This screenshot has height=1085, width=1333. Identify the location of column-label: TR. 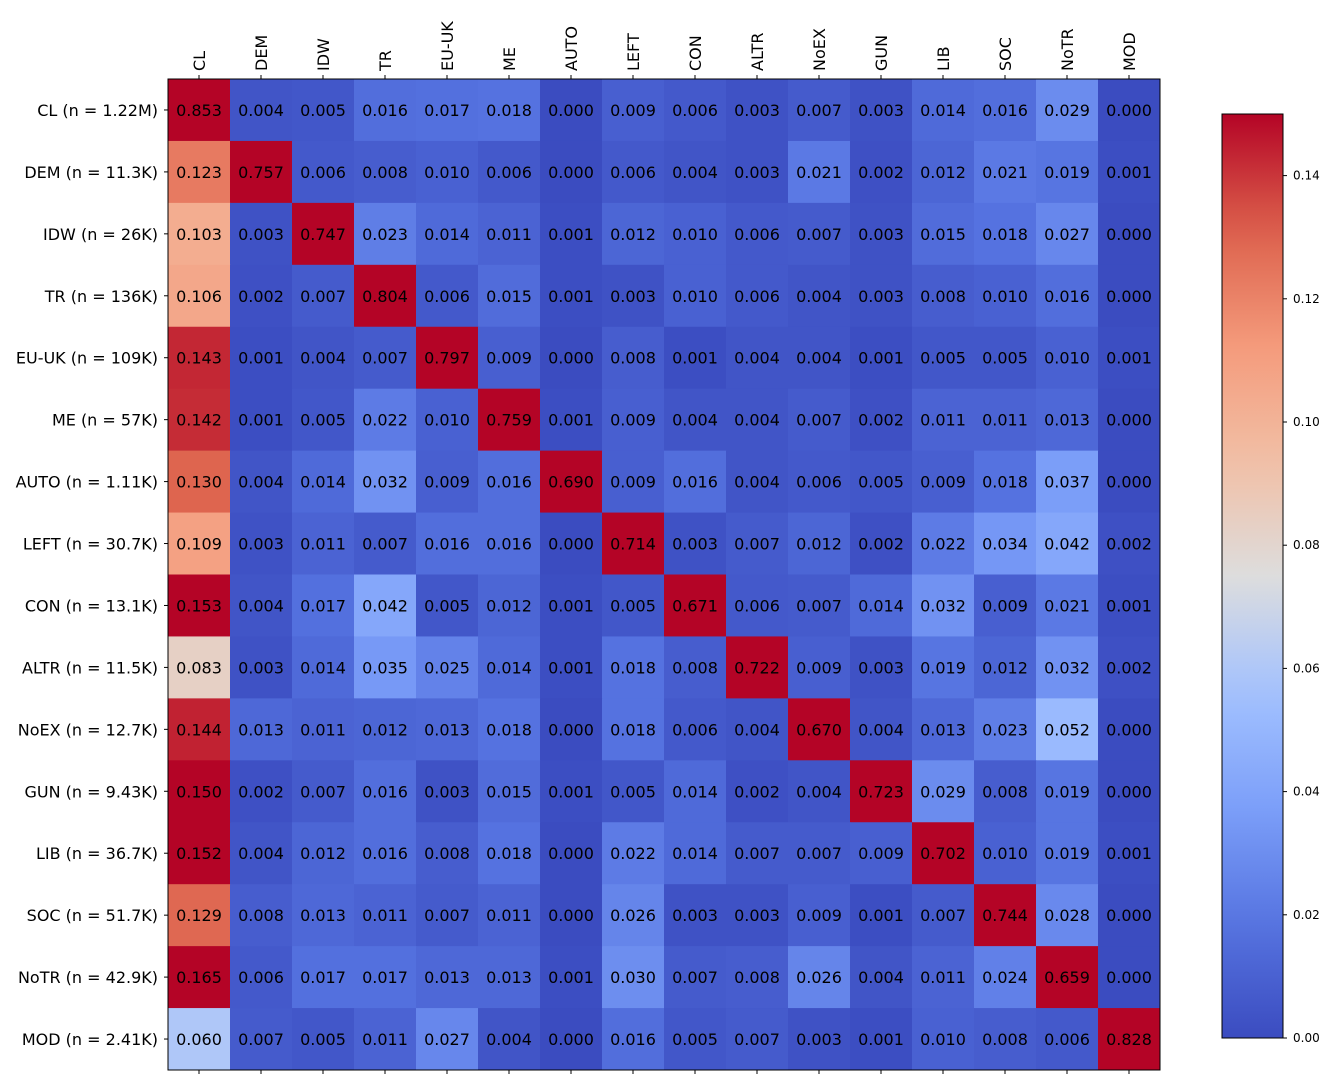
(385, 61).